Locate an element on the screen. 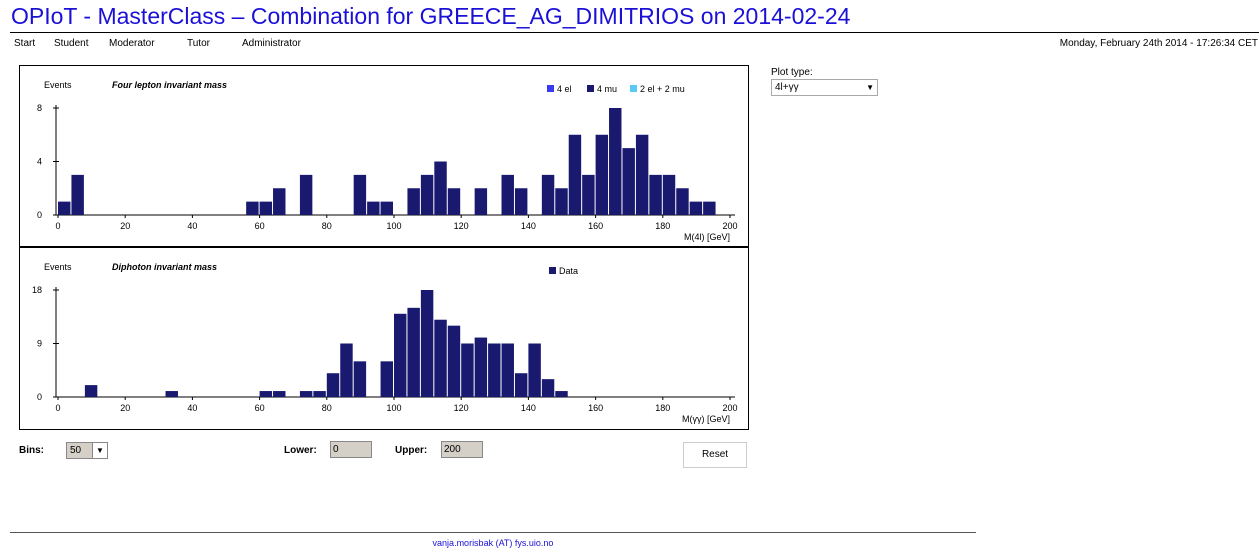 This screenshot has height=559, width=1259. legend-label: 2 el + 2 mu is located at coordinates (662, 89).